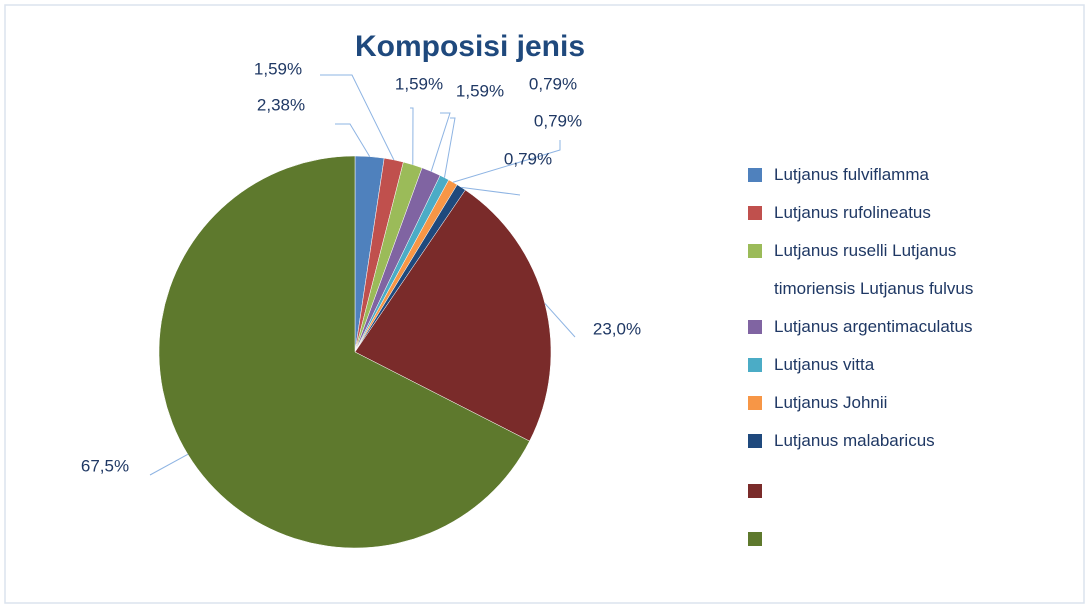 This screenshot has height=605, width=1089. I want to click on legend-item: Lutjanus rufolineatus, so click(873, 213).